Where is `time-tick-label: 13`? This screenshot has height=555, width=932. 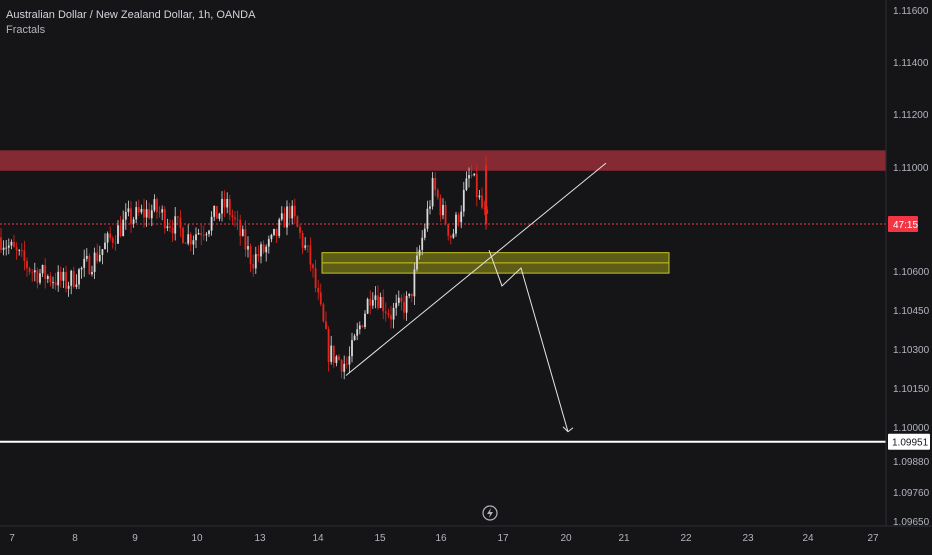 time-tick-label: 13 is located at coordinates (260, 538).